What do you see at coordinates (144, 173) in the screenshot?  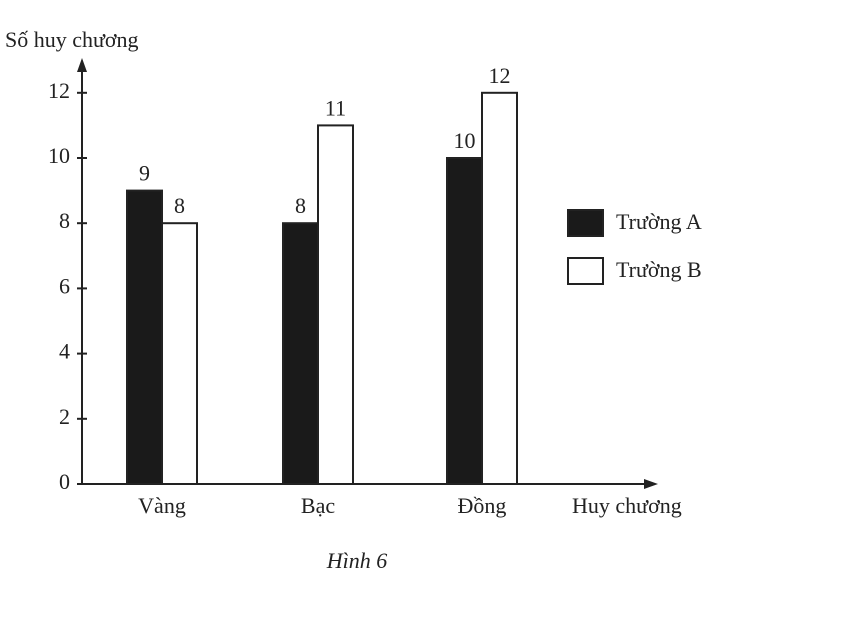 I see `data-label: 9` at bounding box center [144, 173].